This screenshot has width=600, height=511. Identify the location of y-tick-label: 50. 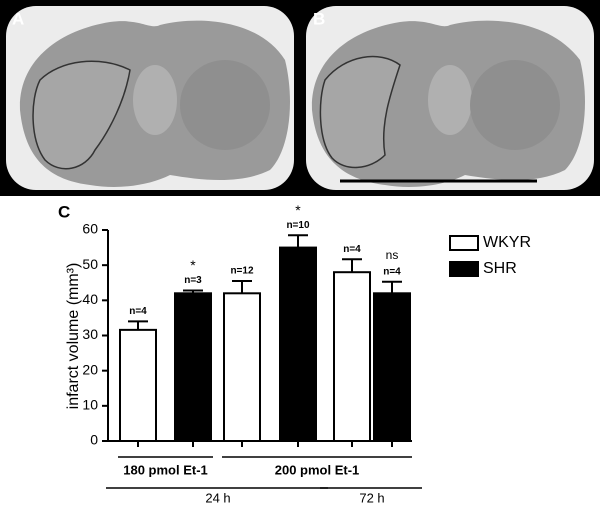
(90, 264).